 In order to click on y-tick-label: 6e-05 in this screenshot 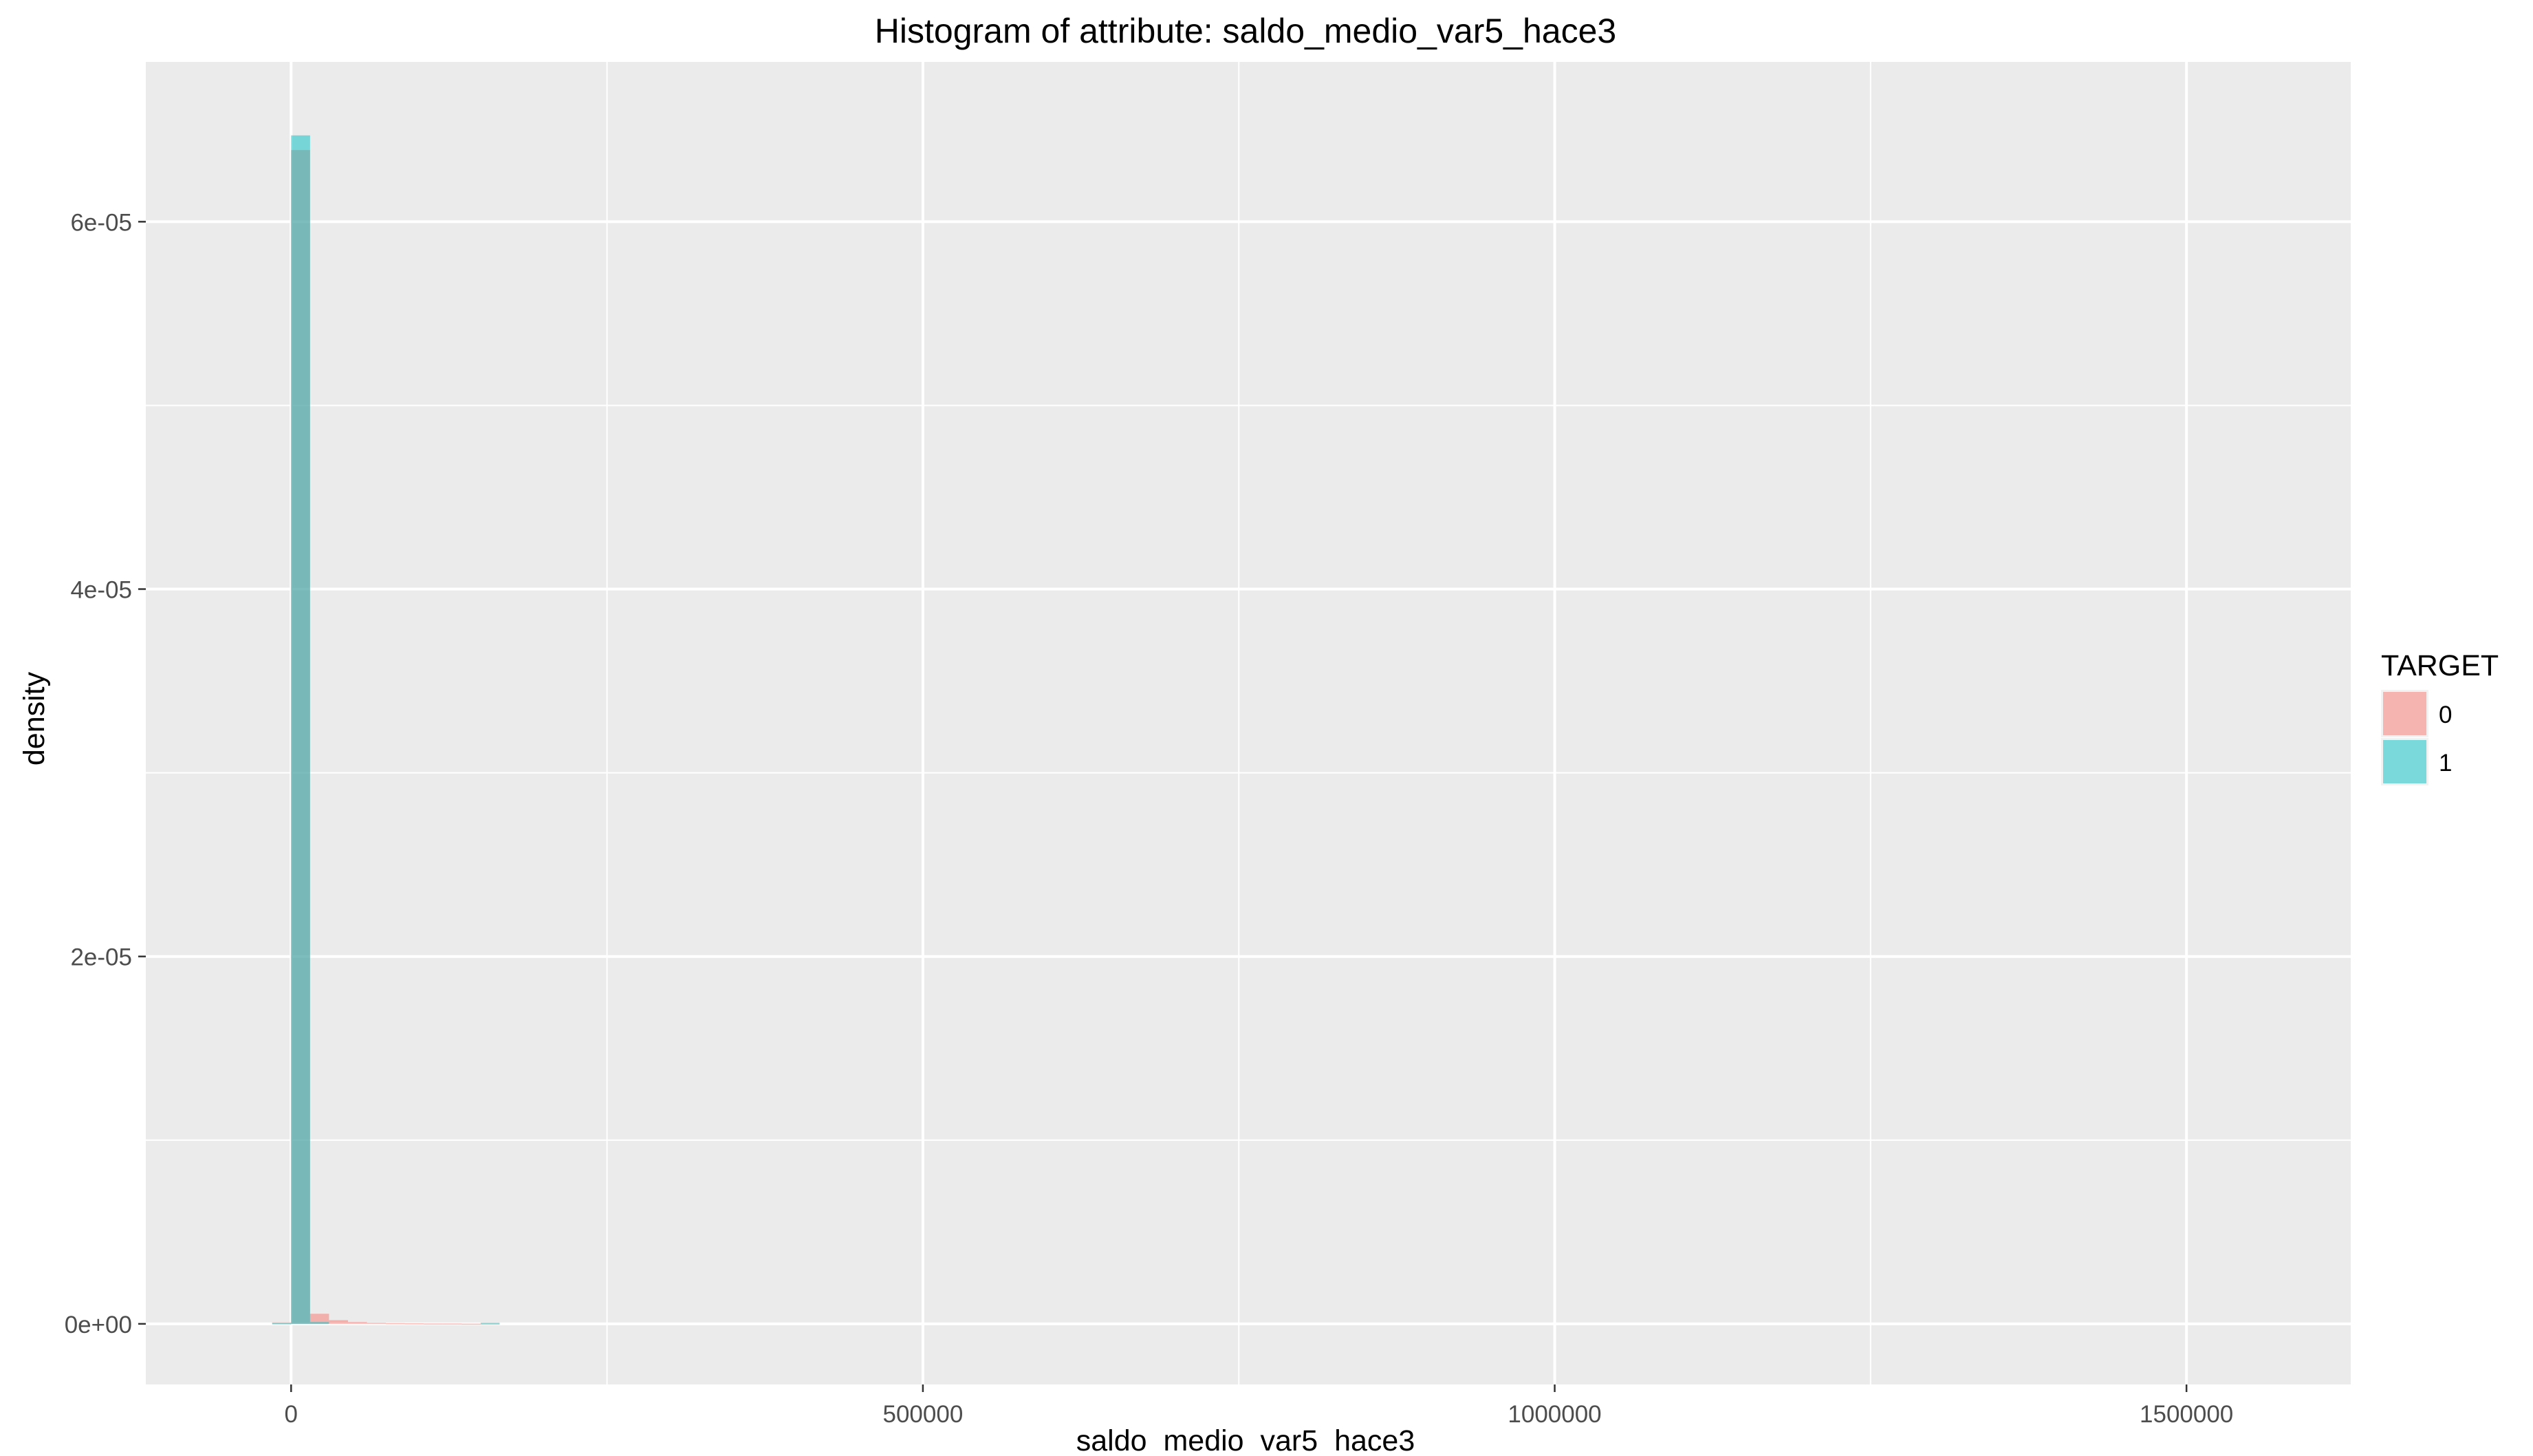, I will do `click(101, 223)`.